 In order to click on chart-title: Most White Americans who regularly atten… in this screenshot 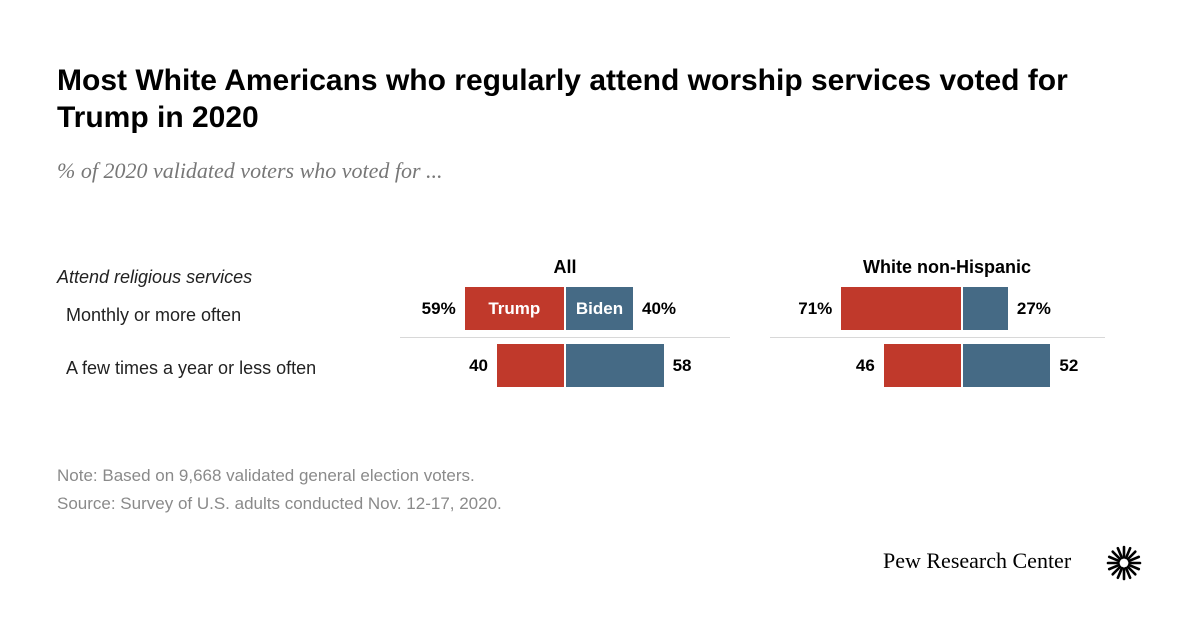, I will do `click(562, 99)`.